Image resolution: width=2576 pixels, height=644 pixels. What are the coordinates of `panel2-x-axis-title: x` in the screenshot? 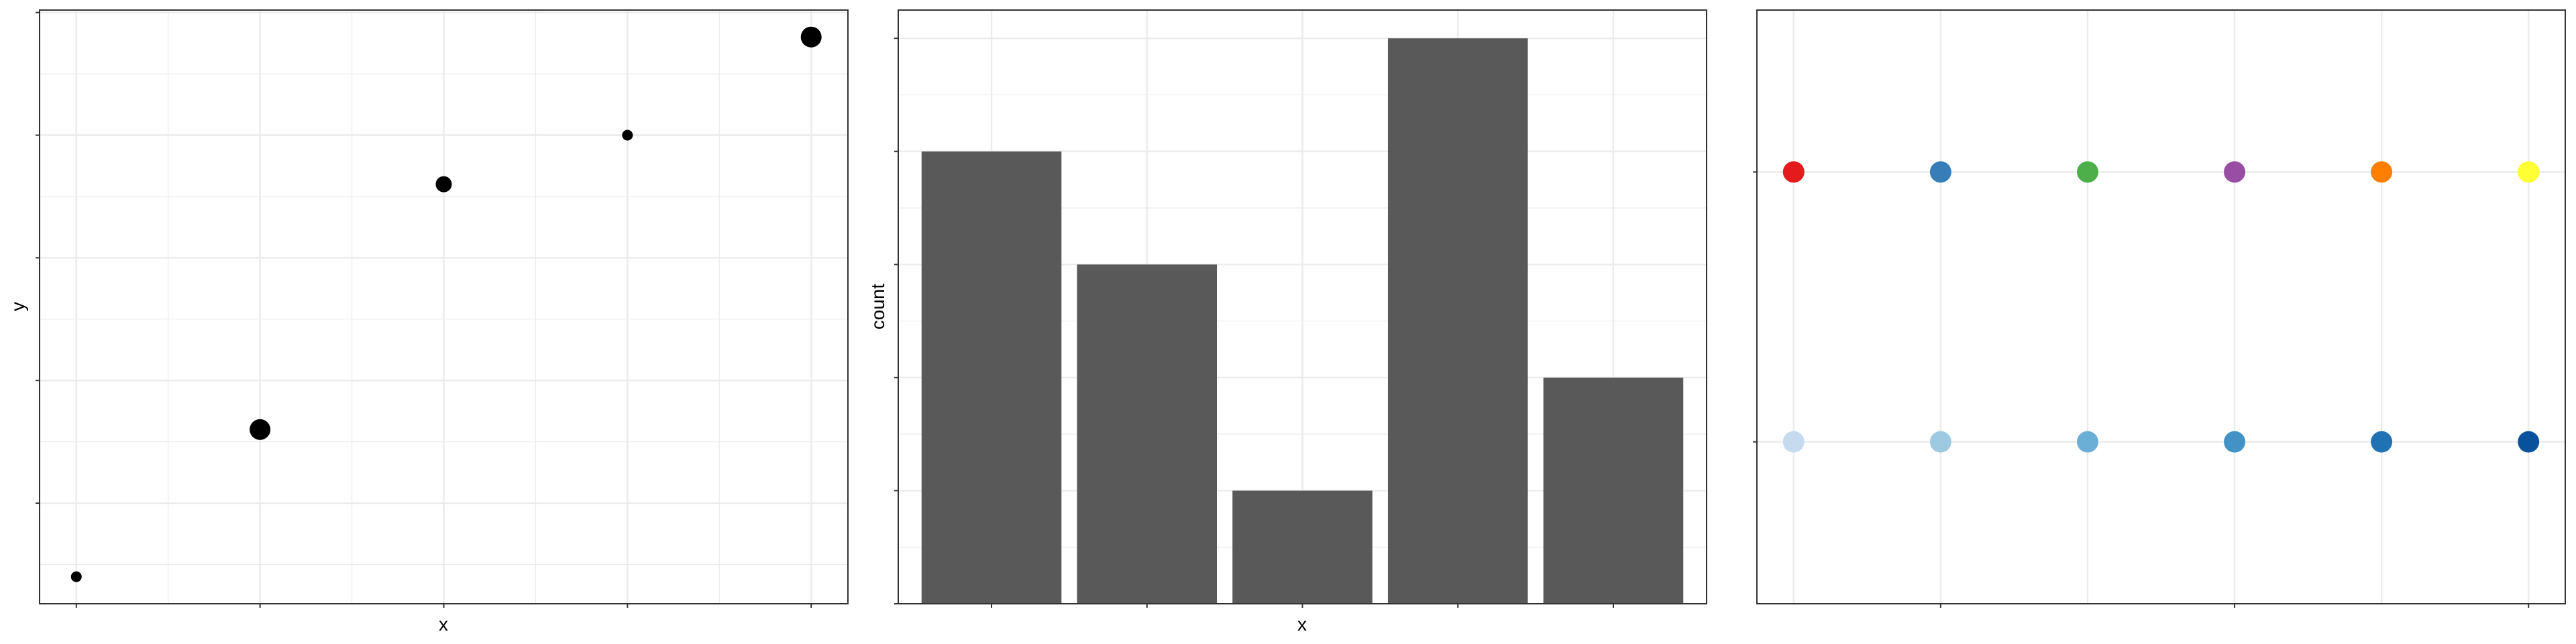 It's located at (1302, 624).